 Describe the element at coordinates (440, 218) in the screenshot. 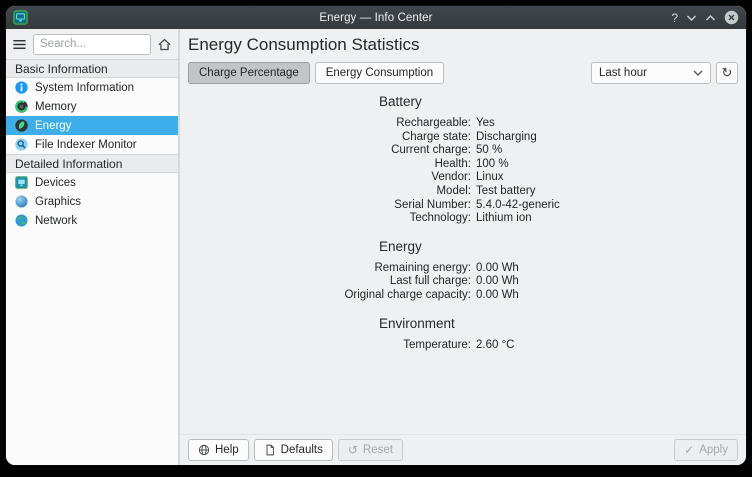

I see `field-label: Technology:` at that location.